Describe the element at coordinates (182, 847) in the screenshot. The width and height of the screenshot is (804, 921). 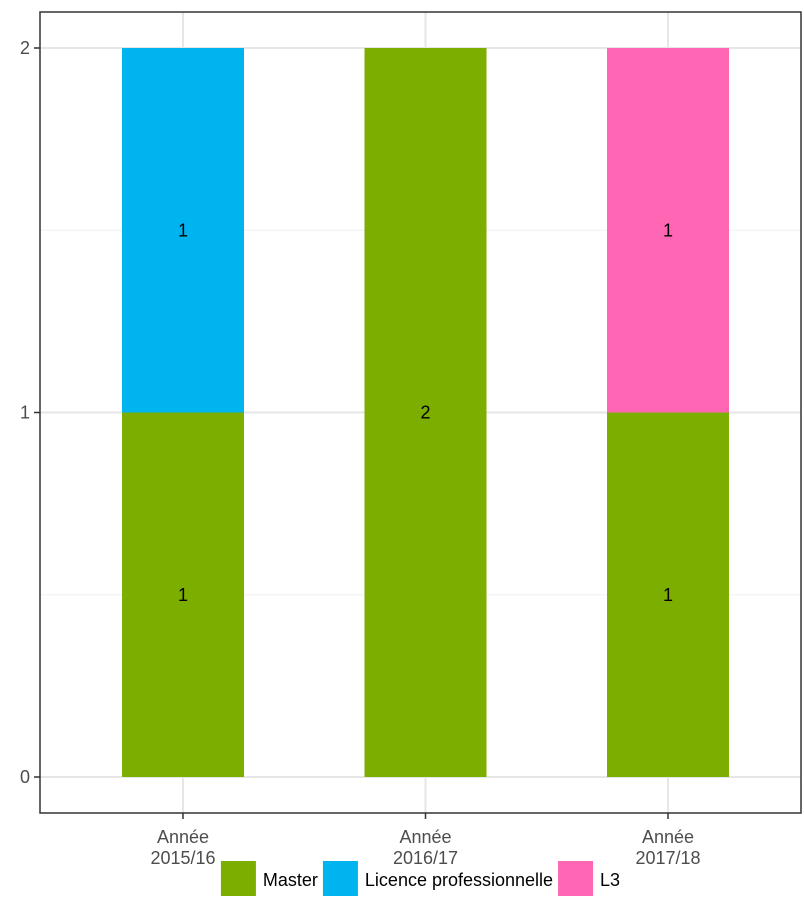
I see `x-tick-label: Année 2015/16` at that location.